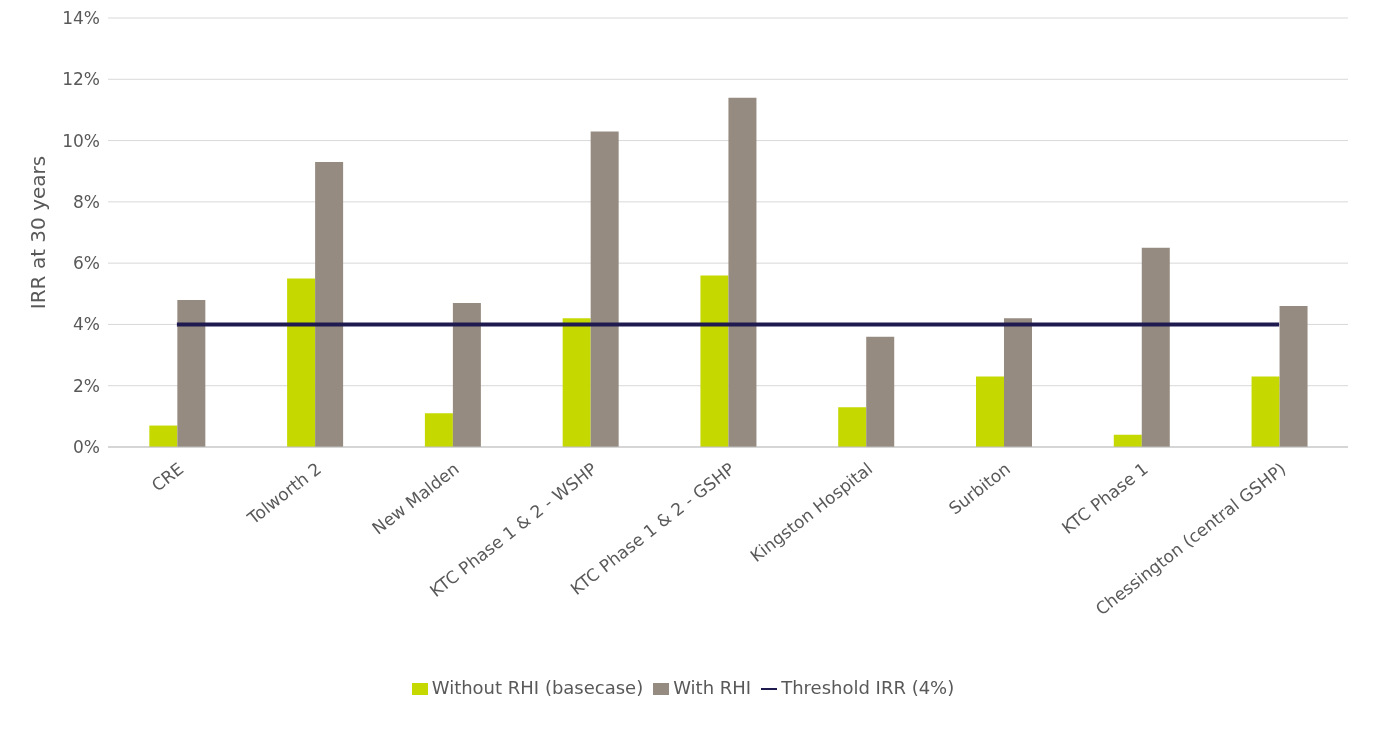 The height and width of the screenshot is (730, 1389). What do you see at coordinates (81, 79) in the screenshot?
I see `y-tick-label: 12%` at bounding box center [81, 79].